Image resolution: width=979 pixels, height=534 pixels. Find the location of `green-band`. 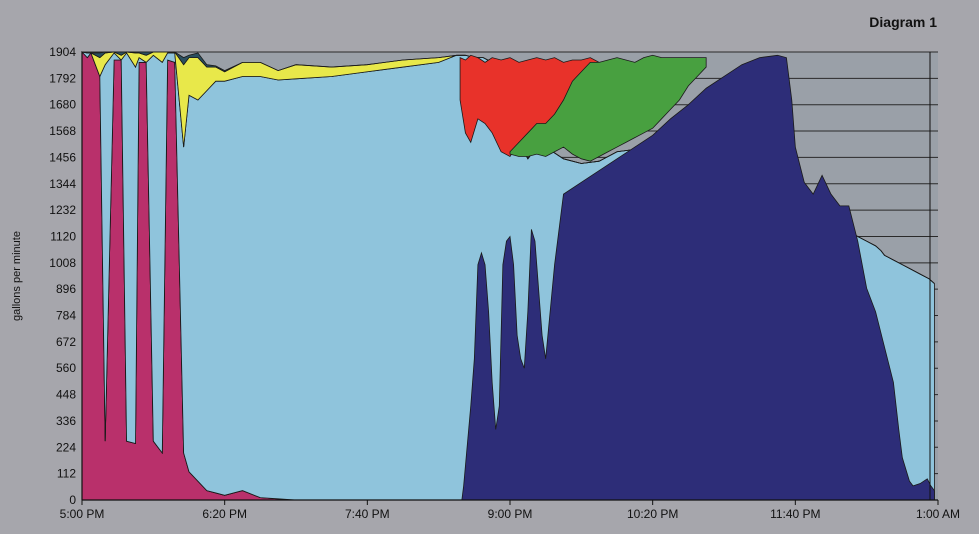

green-band is located at coordinates (608, 108).